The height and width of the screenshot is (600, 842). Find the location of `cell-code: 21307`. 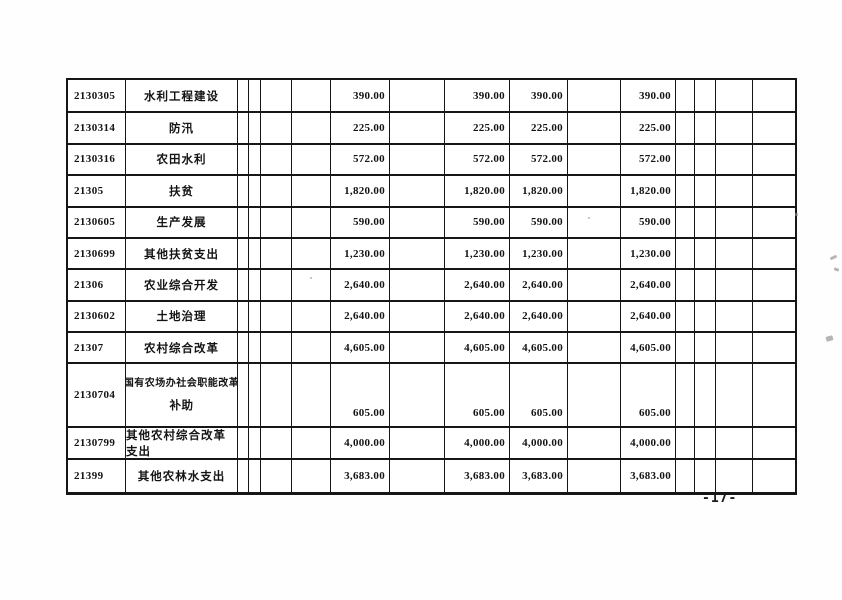

cell-code: 21307 is located at coordinates (89, 347).